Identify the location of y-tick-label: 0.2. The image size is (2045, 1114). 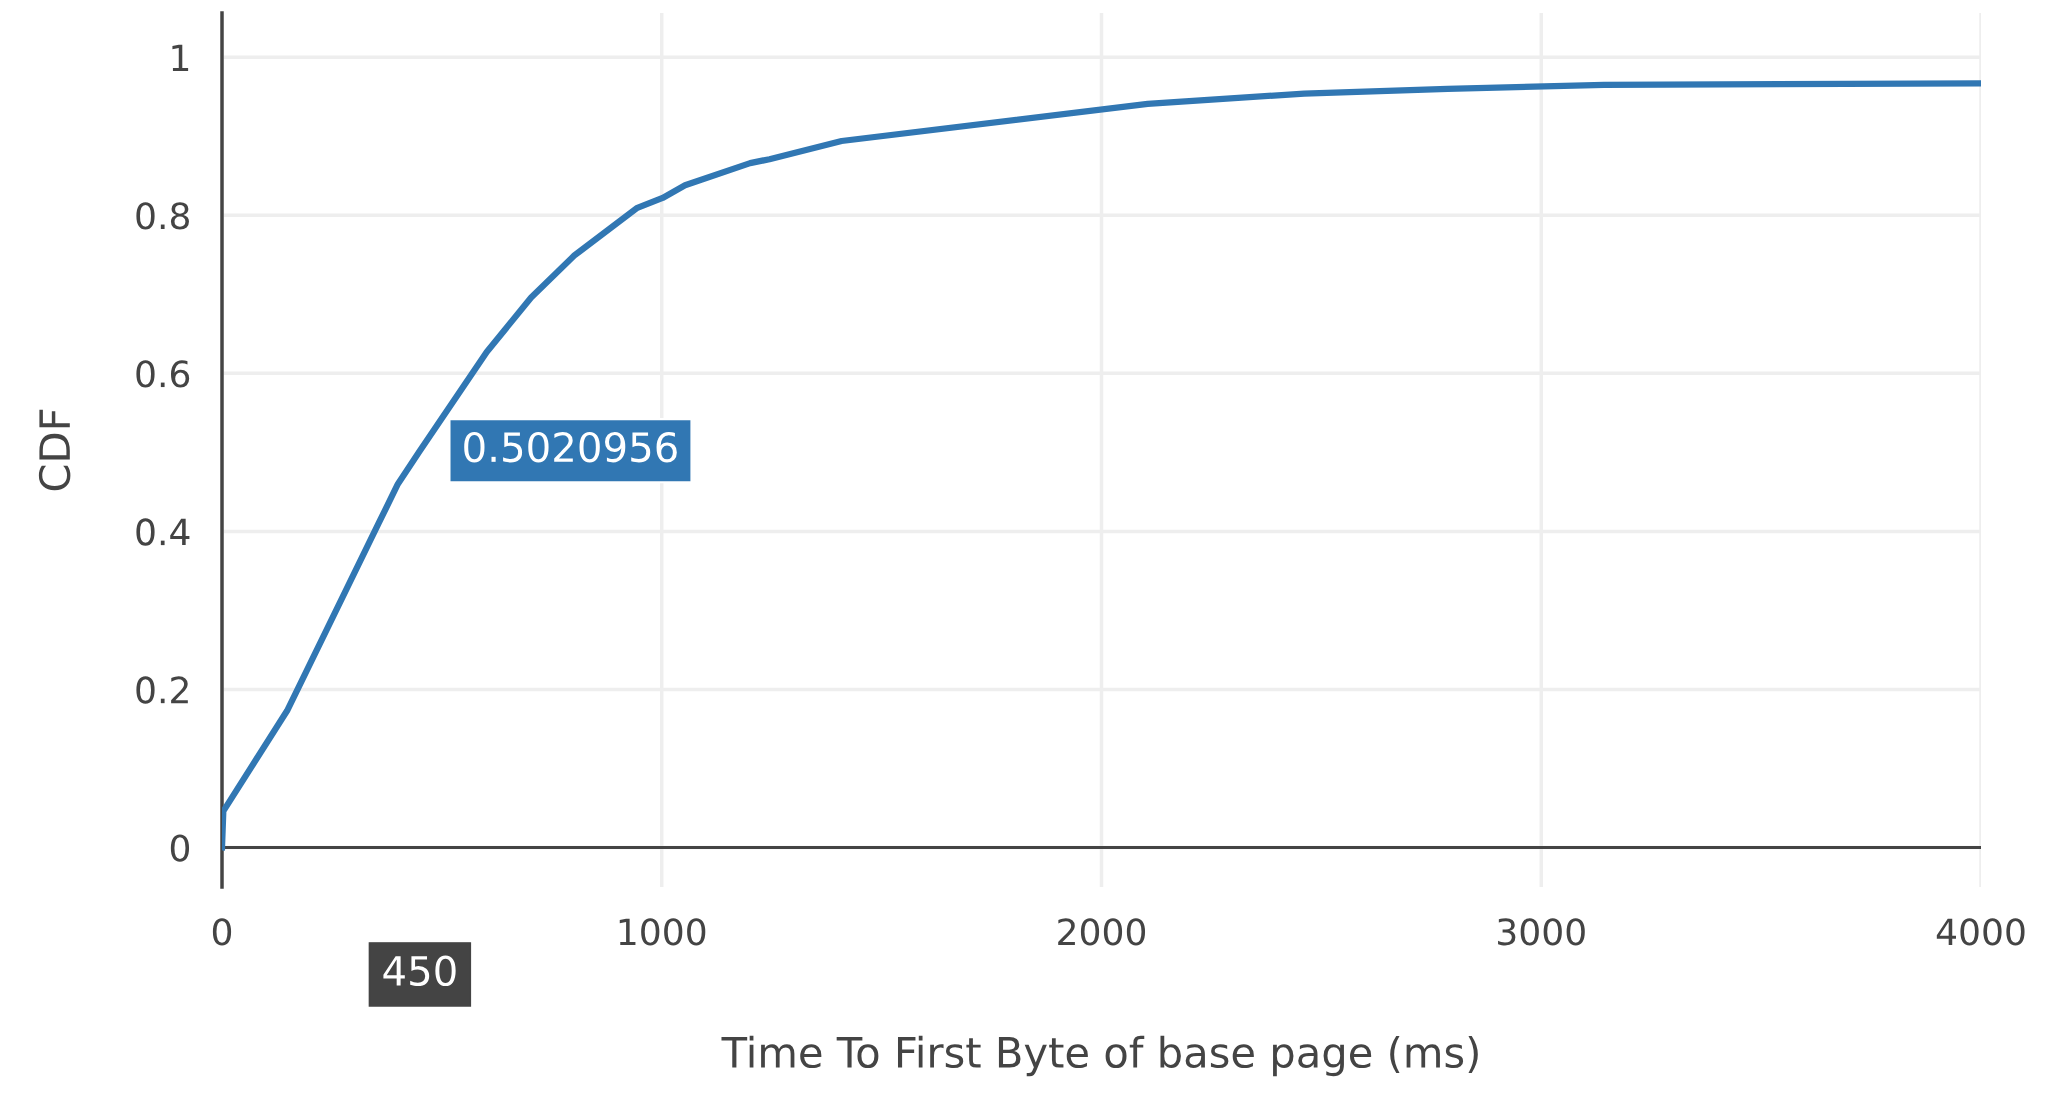
(162, 690).